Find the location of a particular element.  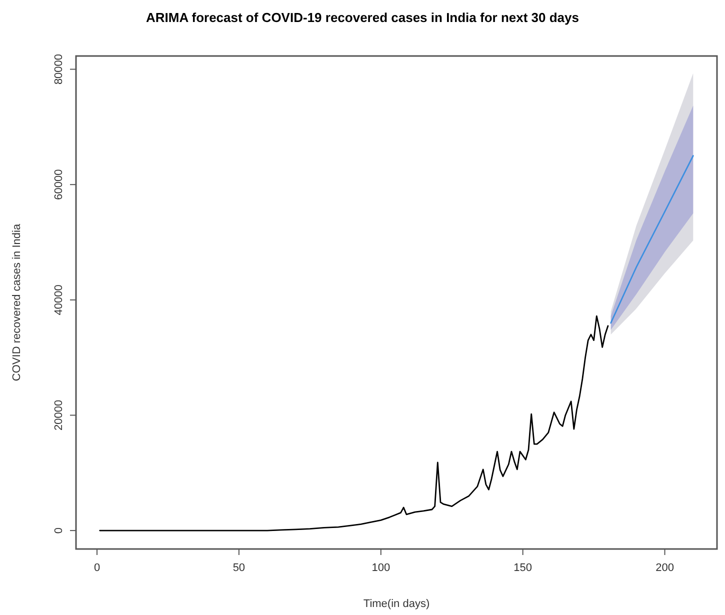

y-tick-label: 80000 is located at coordinates (59, 69).